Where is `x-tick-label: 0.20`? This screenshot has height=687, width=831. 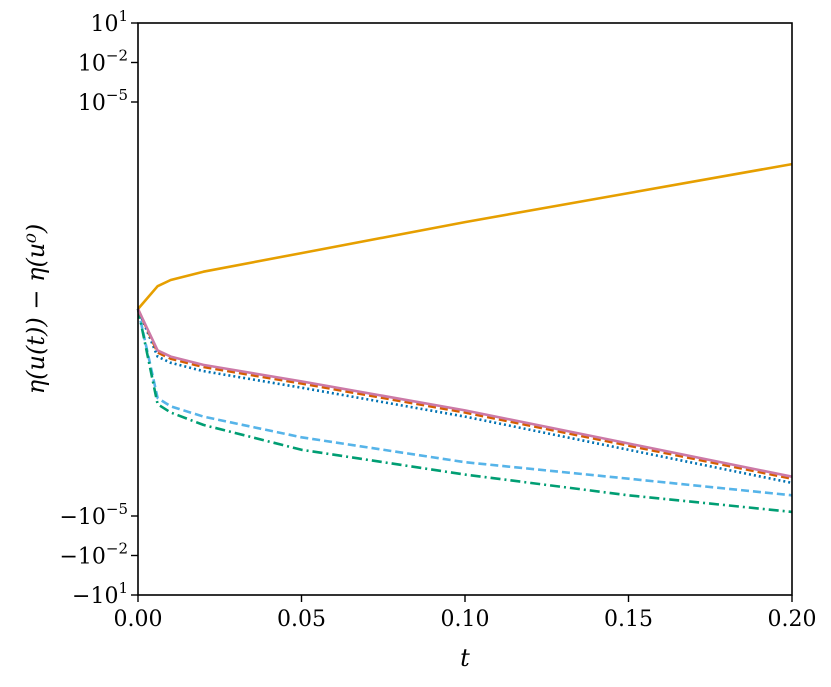 x-tick-label: 0.20 is located at coordinates (792, 619).